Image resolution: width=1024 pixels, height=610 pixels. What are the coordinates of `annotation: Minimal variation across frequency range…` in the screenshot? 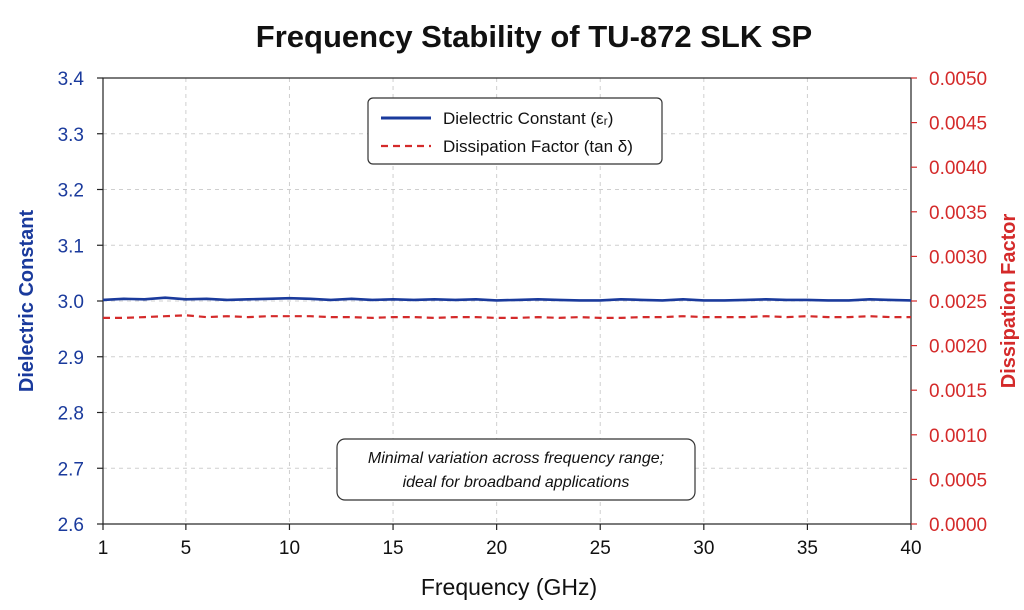 It's located at (516, 469).